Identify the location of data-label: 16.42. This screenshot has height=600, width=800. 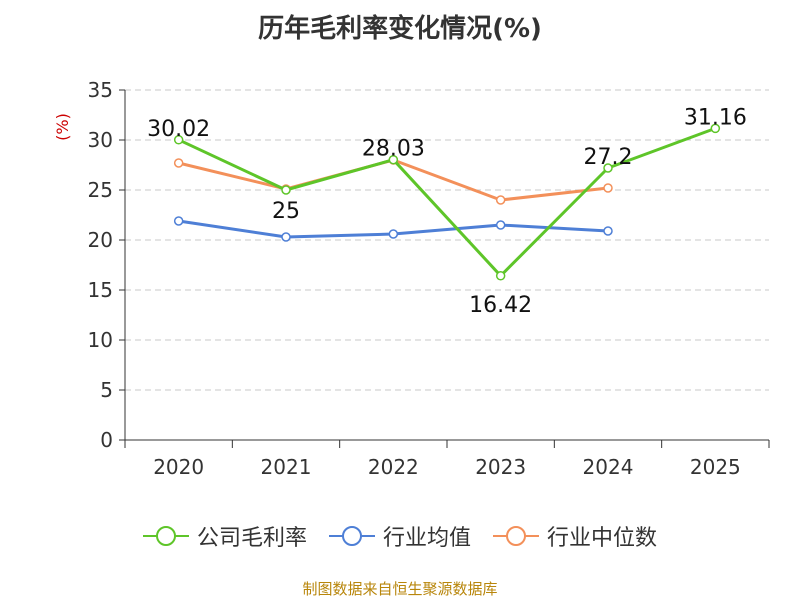
(500, 305).